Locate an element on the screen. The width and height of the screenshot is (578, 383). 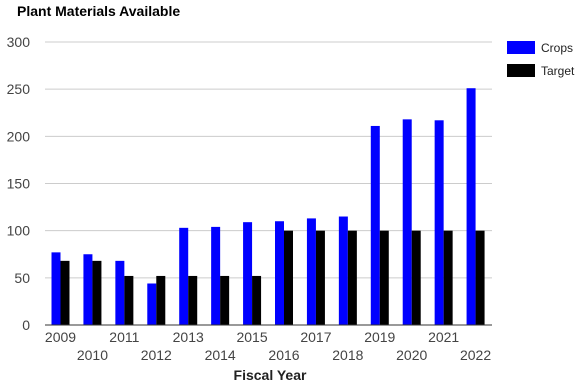
bar-target-2021 is located at coordinates (448, 277).